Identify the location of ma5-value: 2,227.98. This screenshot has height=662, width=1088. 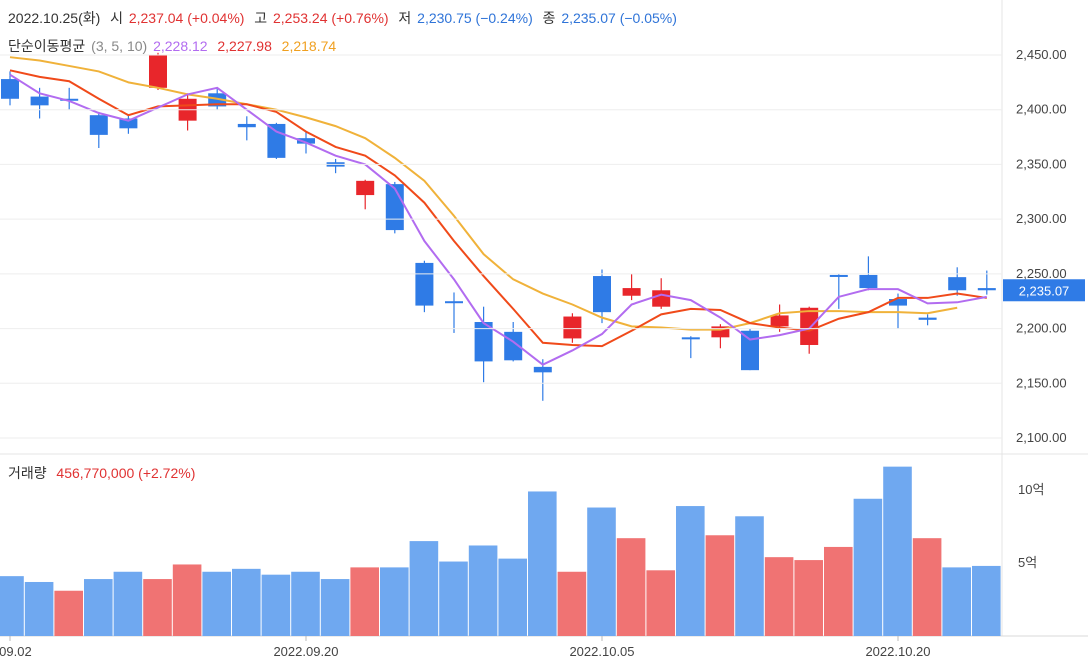
(244, 46).